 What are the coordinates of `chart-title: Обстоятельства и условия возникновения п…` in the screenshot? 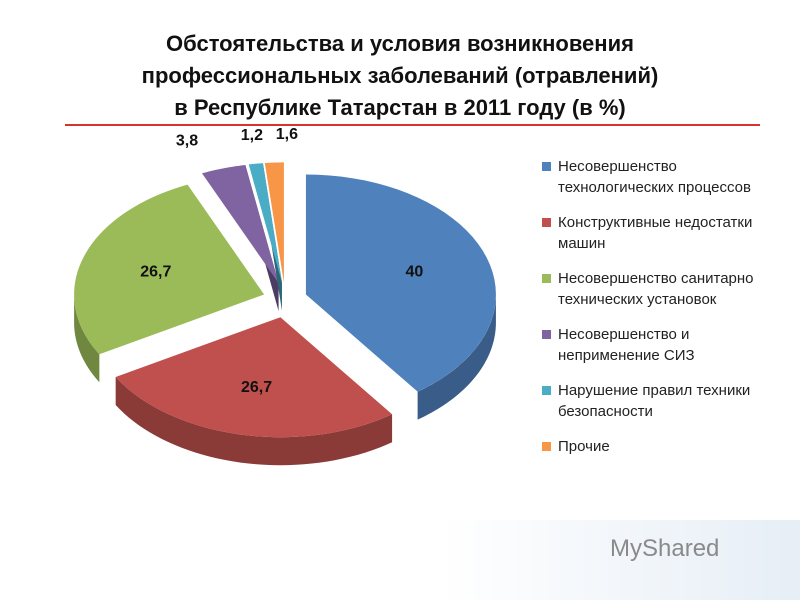 It's located at (400, 75).